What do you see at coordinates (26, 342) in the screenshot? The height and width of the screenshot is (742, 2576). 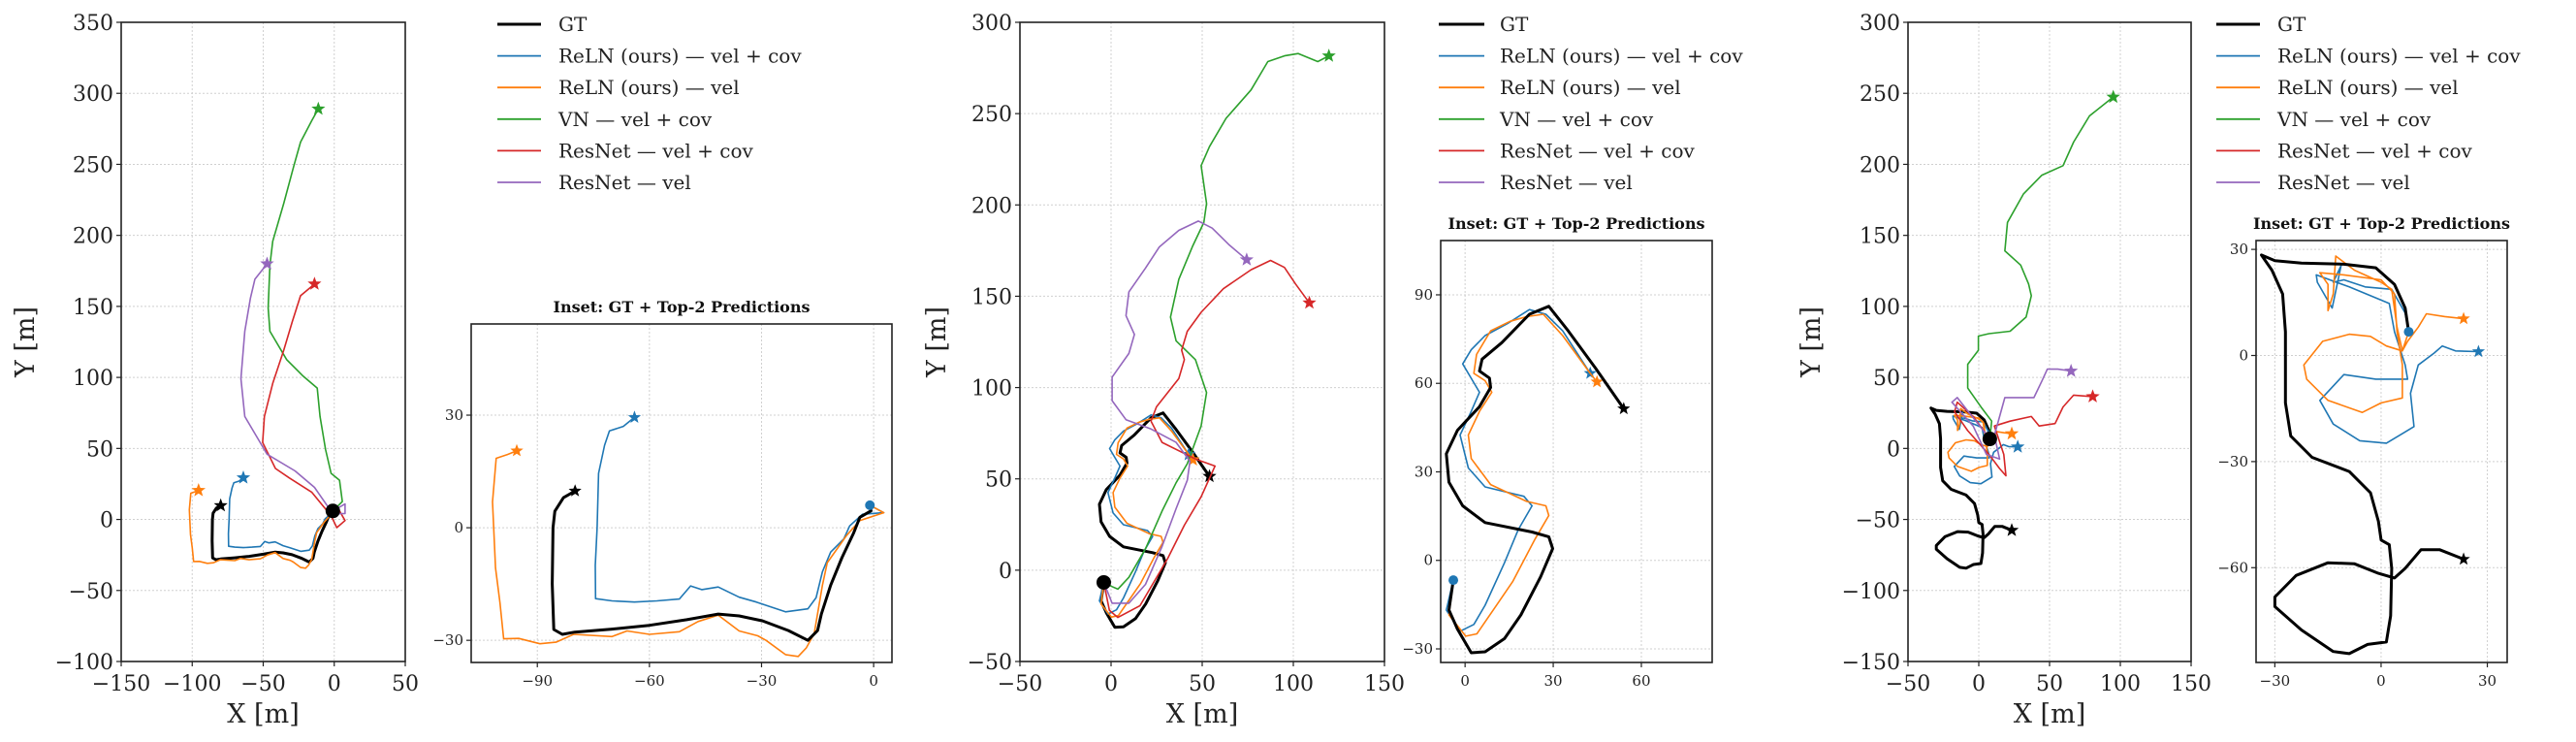 I see `panel1-y-axis-label: Y [m]` at bounding box center [26, 342].